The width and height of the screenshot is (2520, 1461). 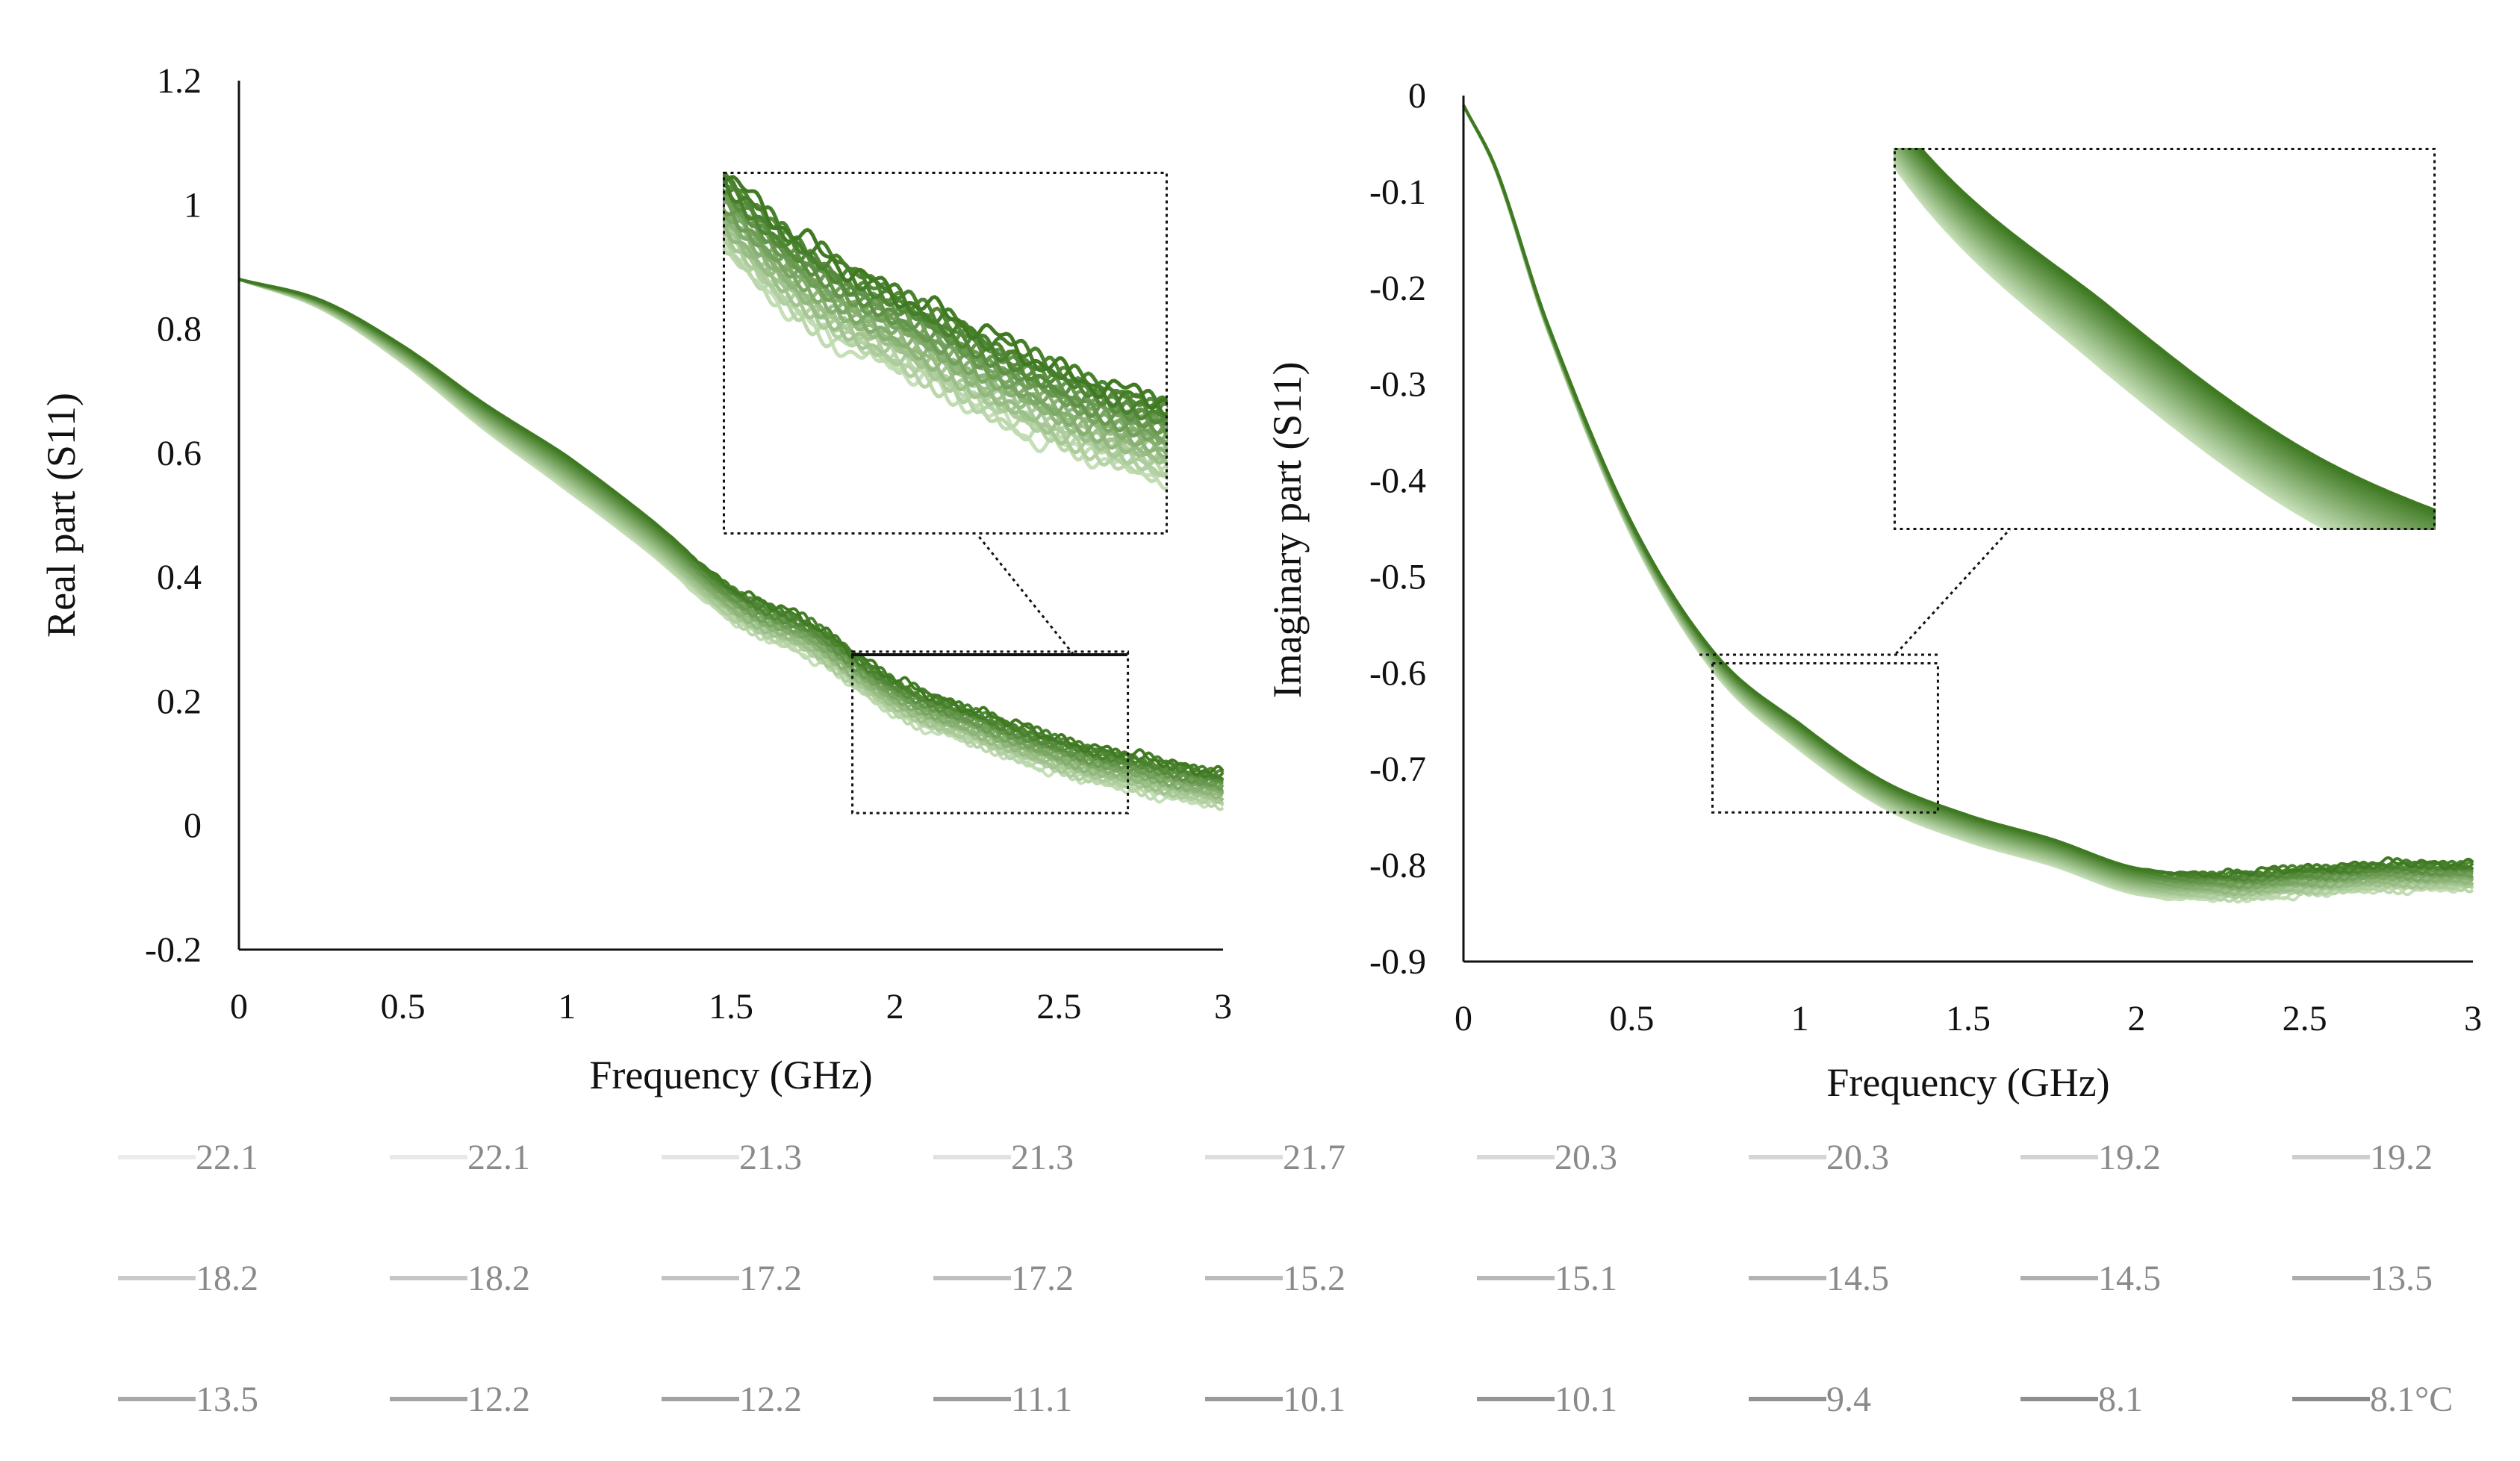 What do you see at coordinates (1825, 737) in the screenshot?
I see `imag-zoom-region` at bounding box center [1825, 737].